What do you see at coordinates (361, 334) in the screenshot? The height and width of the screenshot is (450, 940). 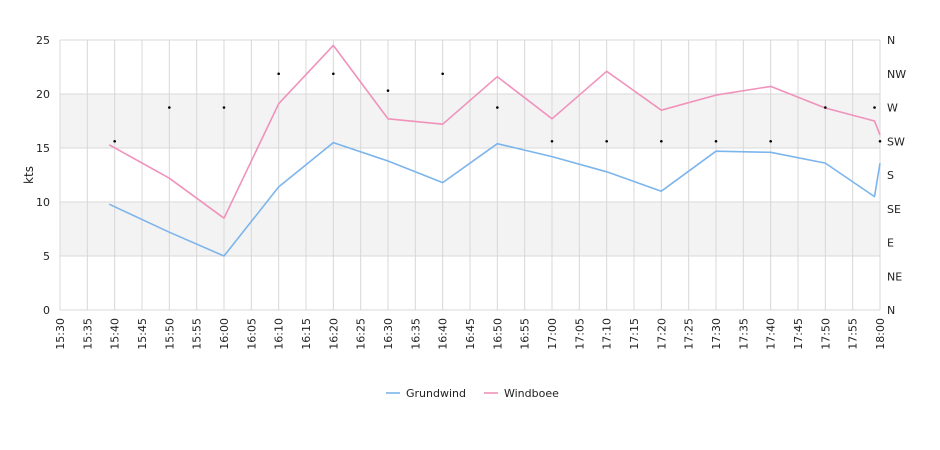 I see `x-tick-label: 16:25` at bounding box center [361, 334].